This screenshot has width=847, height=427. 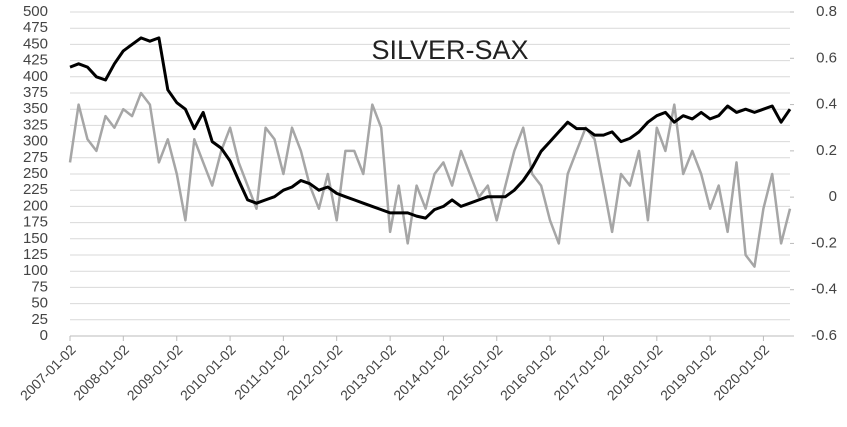 I want to click on y2-tick-label: 0, so click(x=833, y=196).